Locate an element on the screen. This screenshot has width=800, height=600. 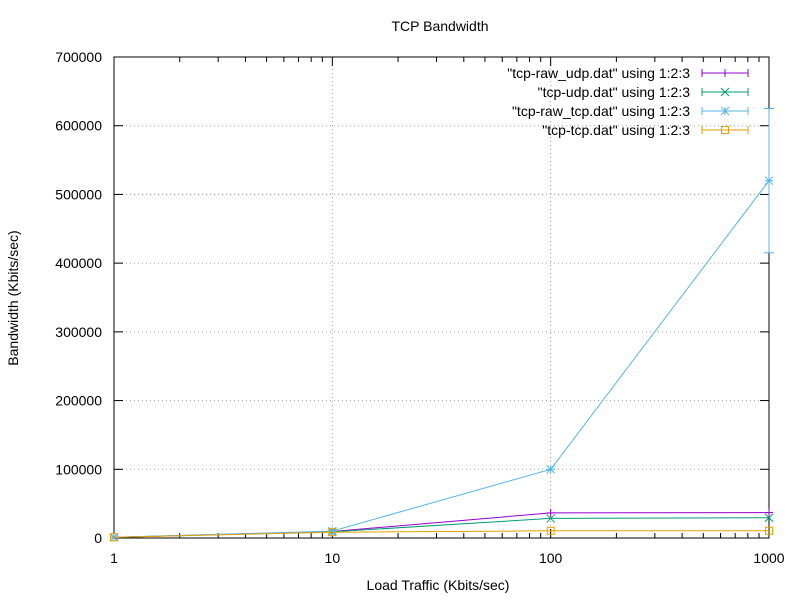
legend-item: "tcp-raw_udp.dat" using 1:2:3 is located at coordinates (628, 73).